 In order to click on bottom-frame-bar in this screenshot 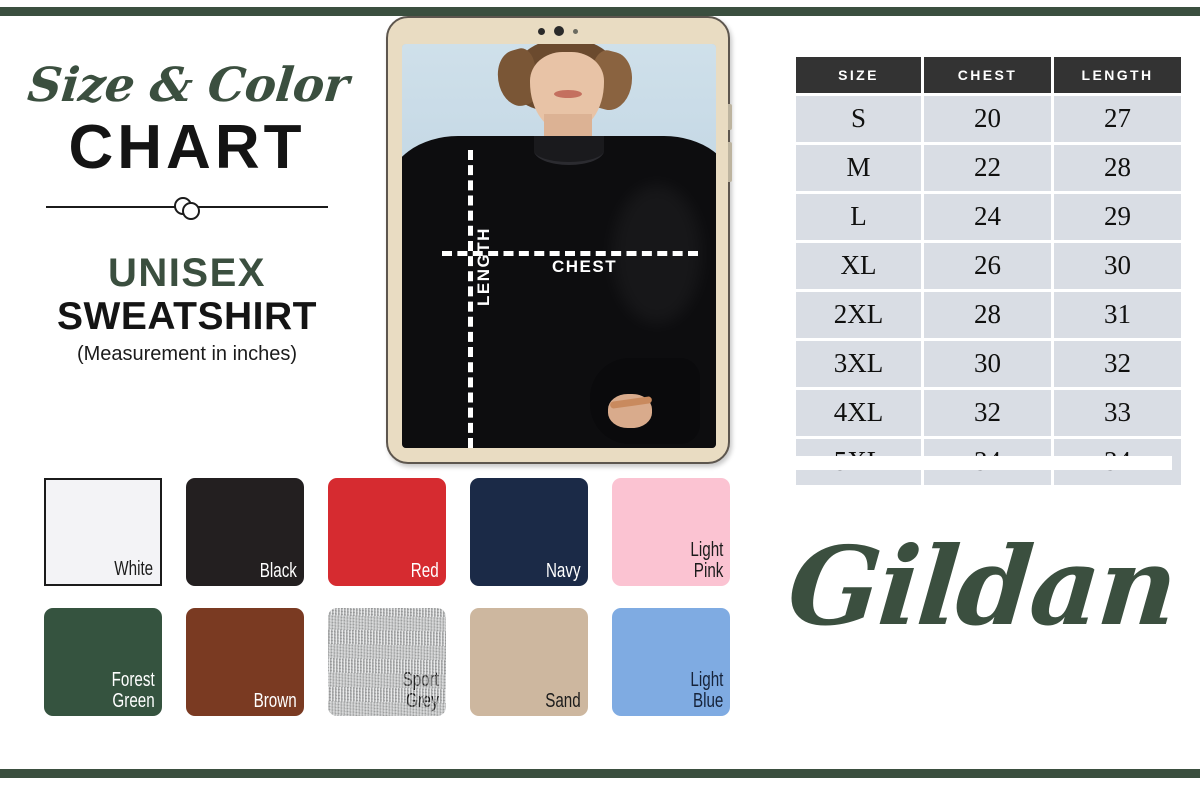, I will do `click(600, 773)`.